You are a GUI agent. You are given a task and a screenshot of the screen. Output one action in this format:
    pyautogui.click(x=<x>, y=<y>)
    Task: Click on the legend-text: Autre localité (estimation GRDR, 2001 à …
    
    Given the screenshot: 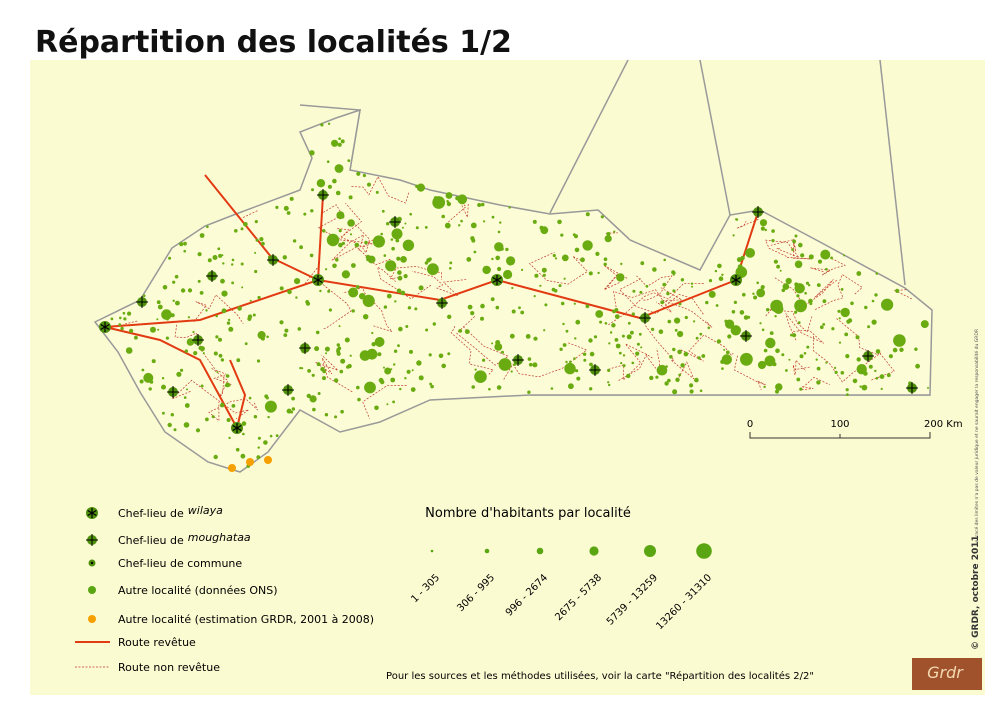 What is the action you would take?
    pyautogui.click(x=246, y=619)
    